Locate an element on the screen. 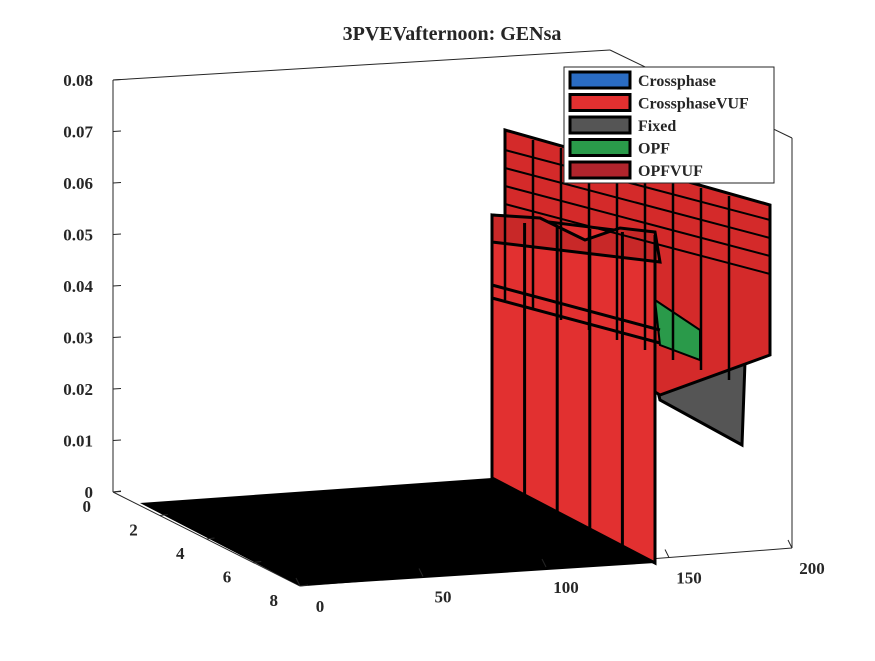 The image size is (875, 661). z-tick-label: 0.05 is located at coordinates (78, 235).